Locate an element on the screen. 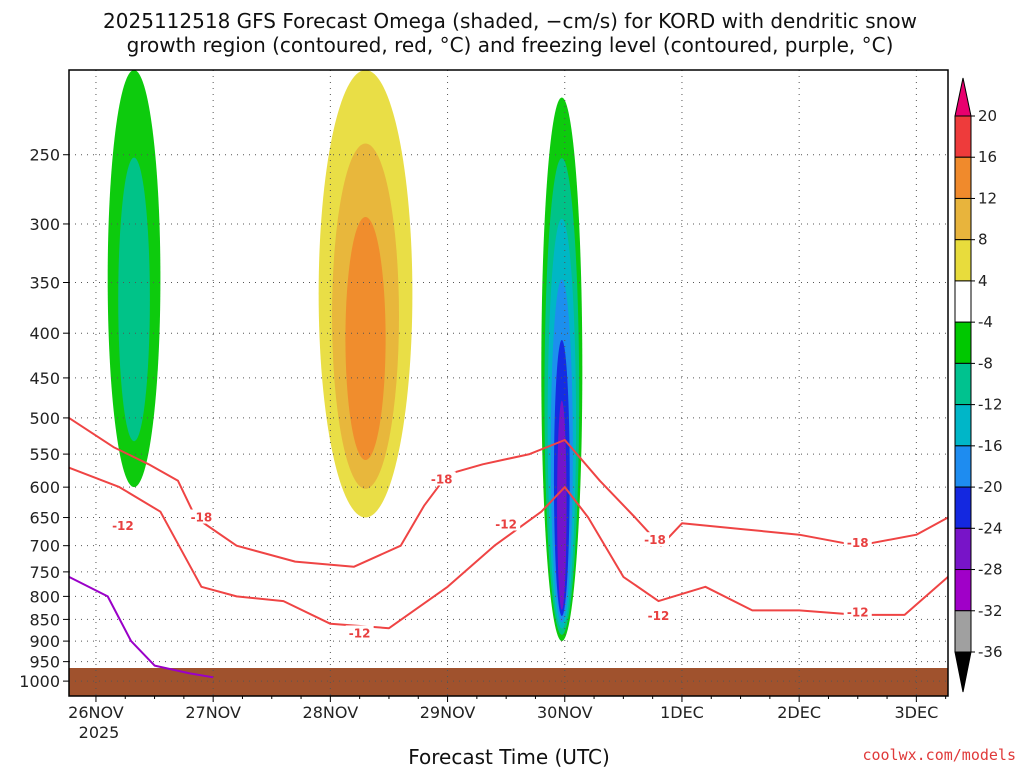  x-tick-label-30NOV: 30NOV is located at coordinates (565, 712).